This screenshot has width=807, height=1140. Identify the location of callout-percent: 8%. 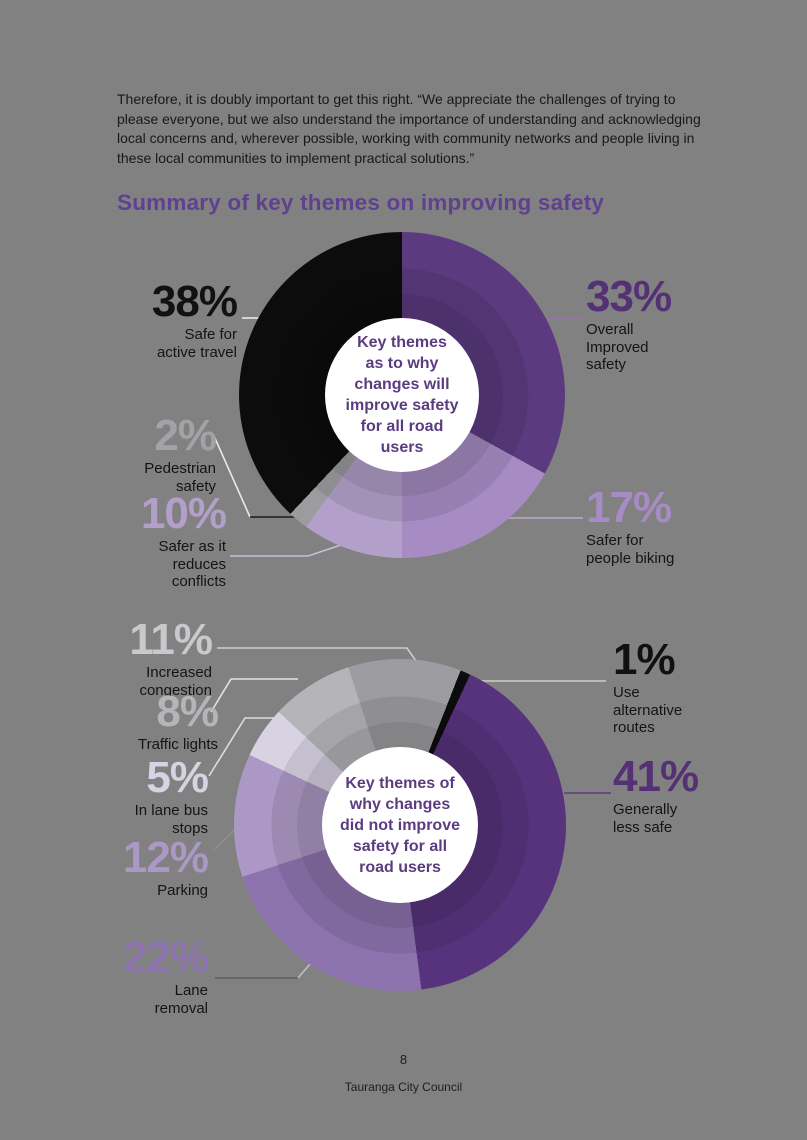
(187, 711).